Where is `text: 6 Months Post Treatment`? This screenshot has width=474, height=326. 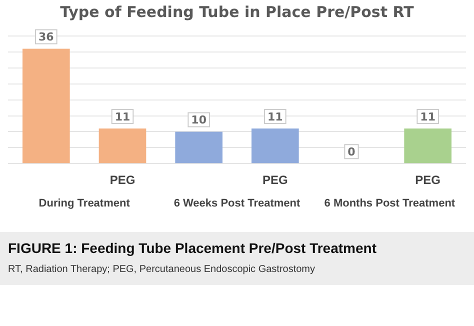 text: 6 Months Post Treatment is located at coordinates (390, 204).